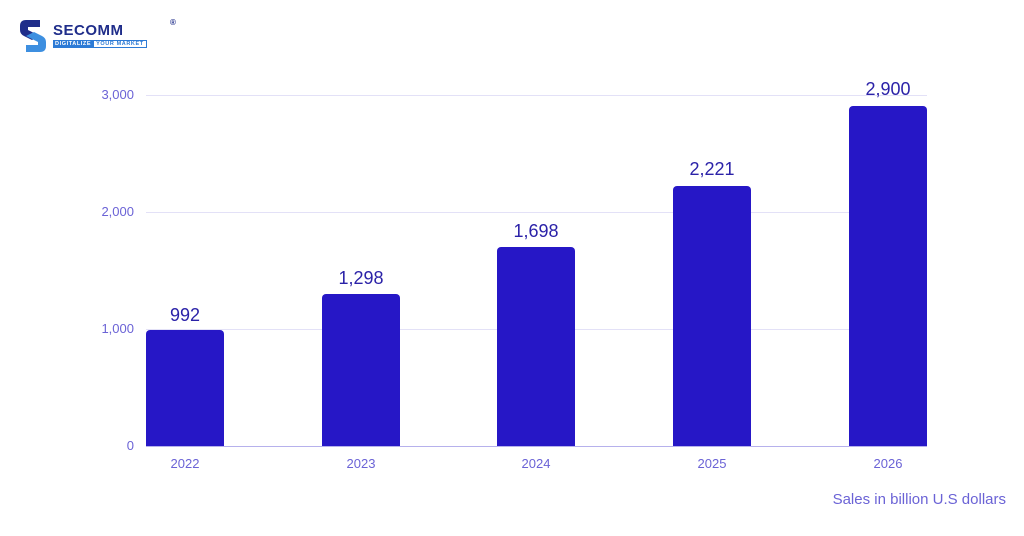 The width and height of the screenshot is (1024, 536). I want to click on bar-2023, so click(361, 370).